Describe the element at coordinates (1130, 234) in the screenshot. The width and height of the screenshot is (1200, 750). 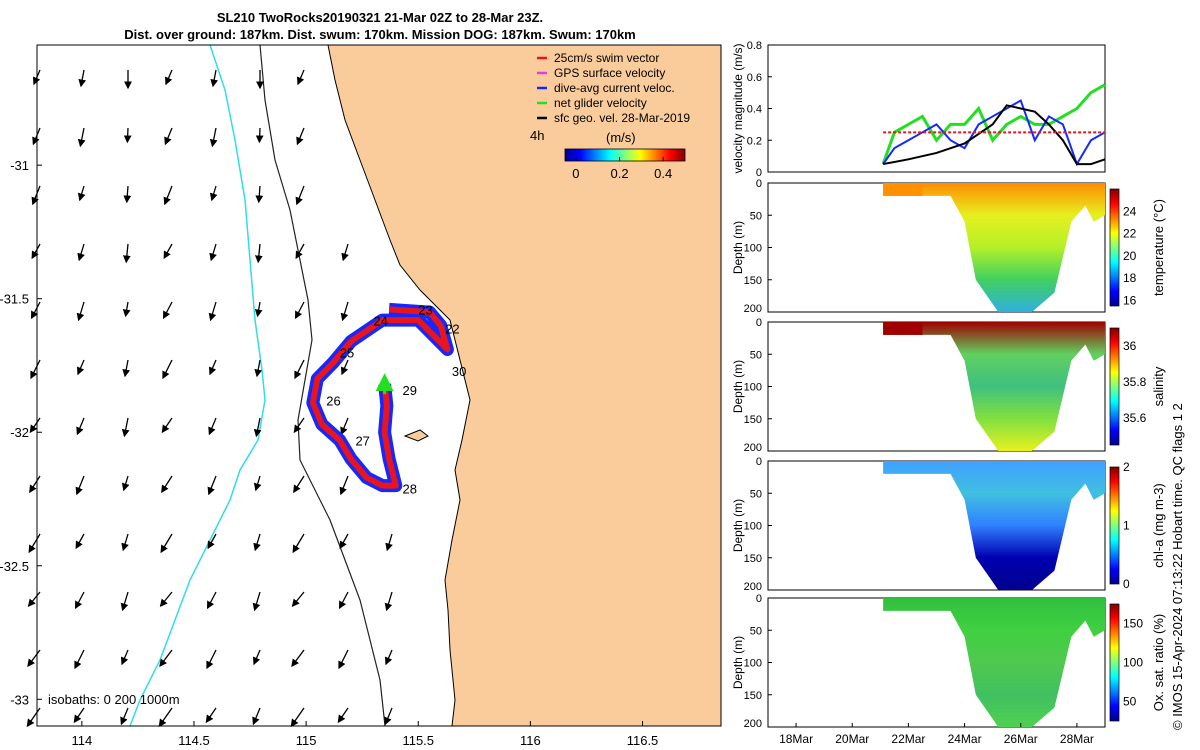
I see `section-cbar-tick-label: 22` at that location.